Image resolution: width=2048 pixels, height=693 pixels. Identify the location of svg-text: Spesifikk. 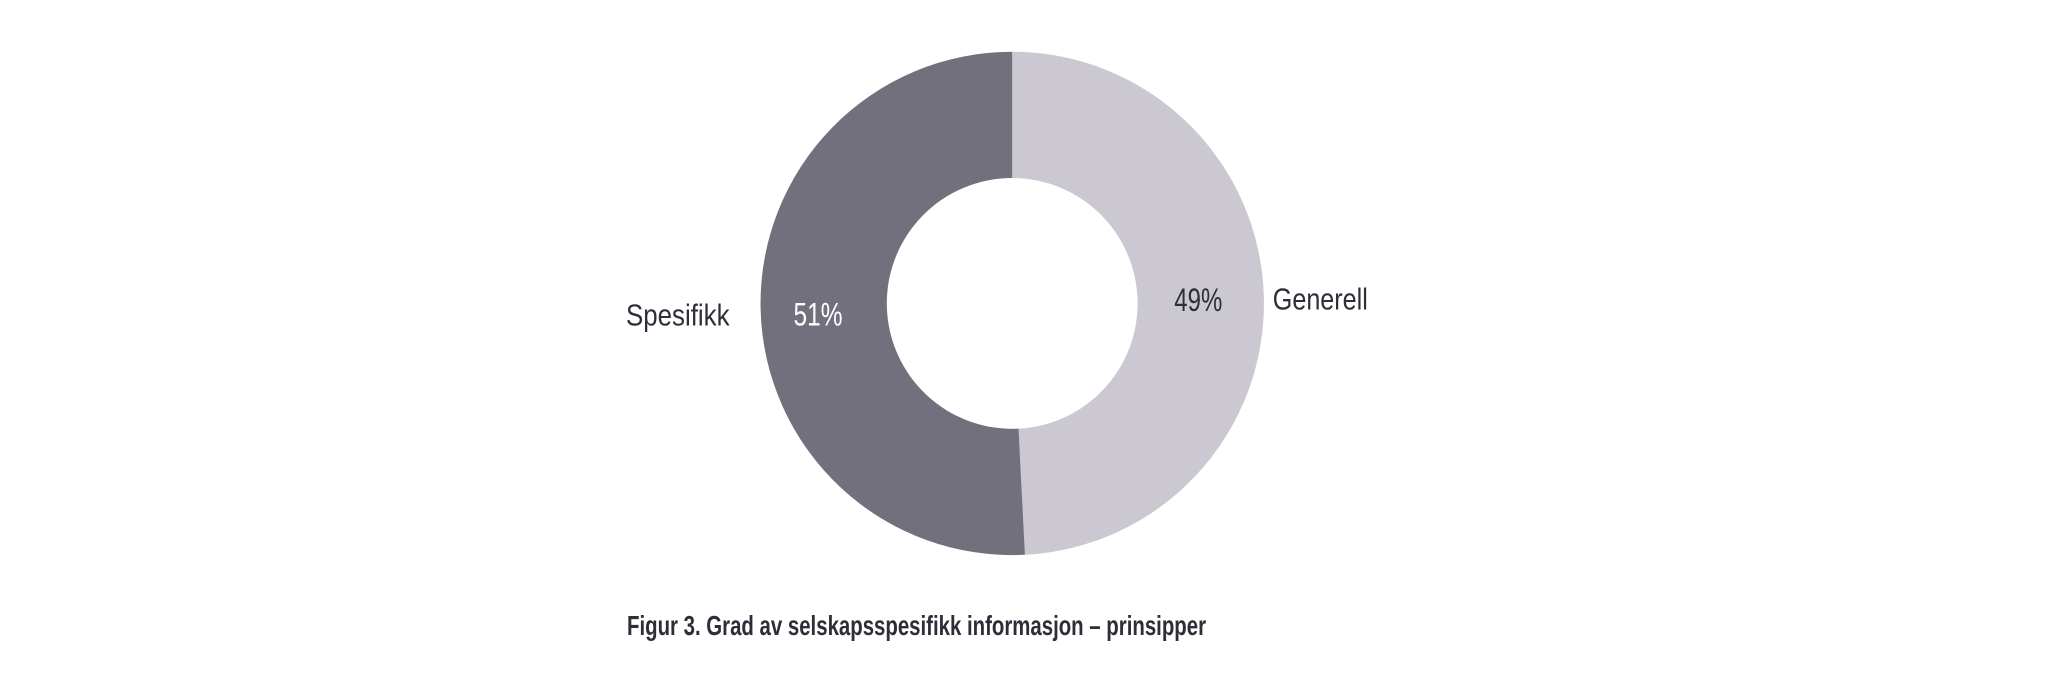
(678, 316).